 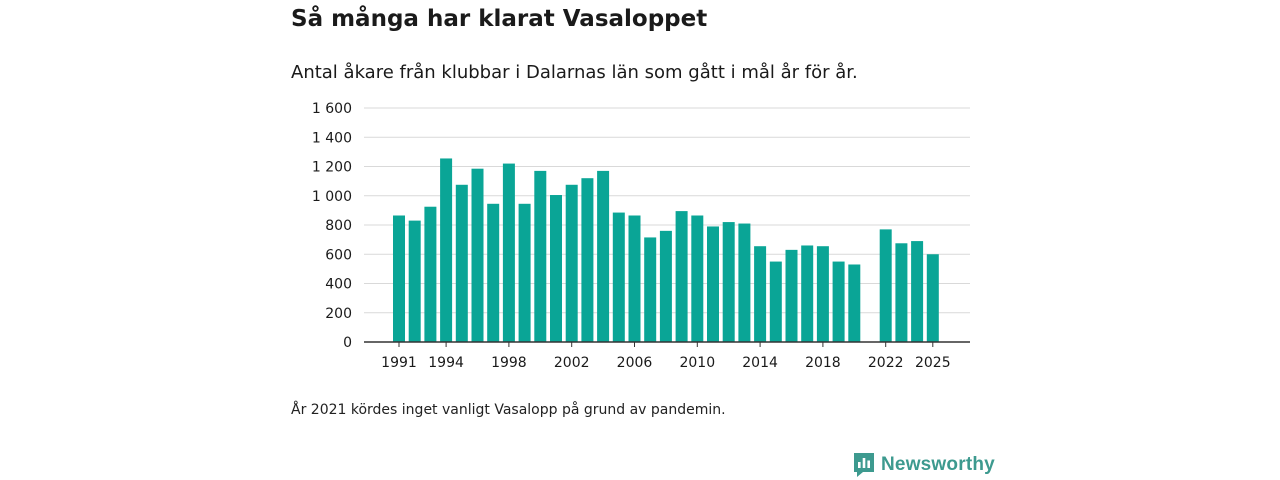 I want to click on y-axis-ticks: 0 200 400 600 800 1 000 1 200 1 400 1 600, so click(x=332, y=226).